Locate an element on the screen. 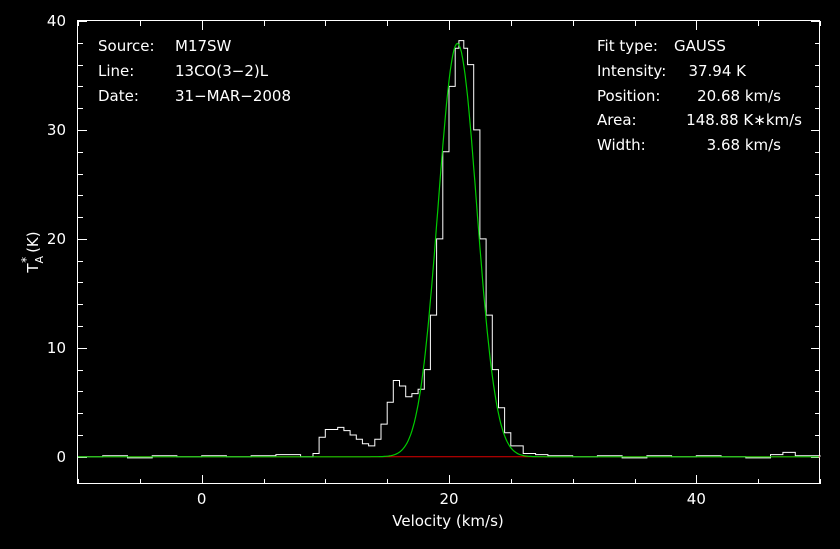 Image resolution: width=840 pixels, height=549 pixels. fit-key: Position: is located at coordinates (628, 96).